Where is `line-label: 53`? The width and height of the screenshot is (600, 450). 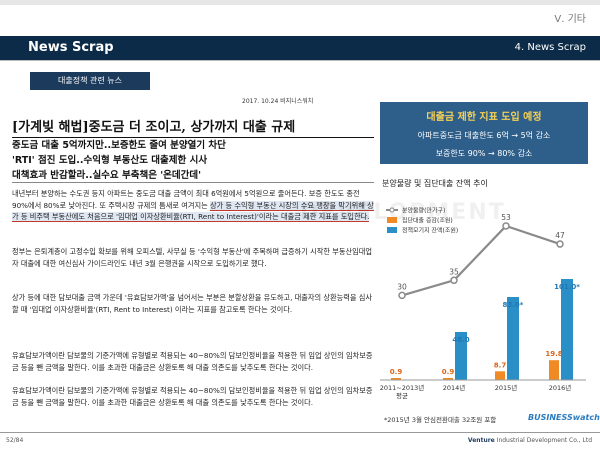
line-label: 53 is located at coordinates (506, 217).